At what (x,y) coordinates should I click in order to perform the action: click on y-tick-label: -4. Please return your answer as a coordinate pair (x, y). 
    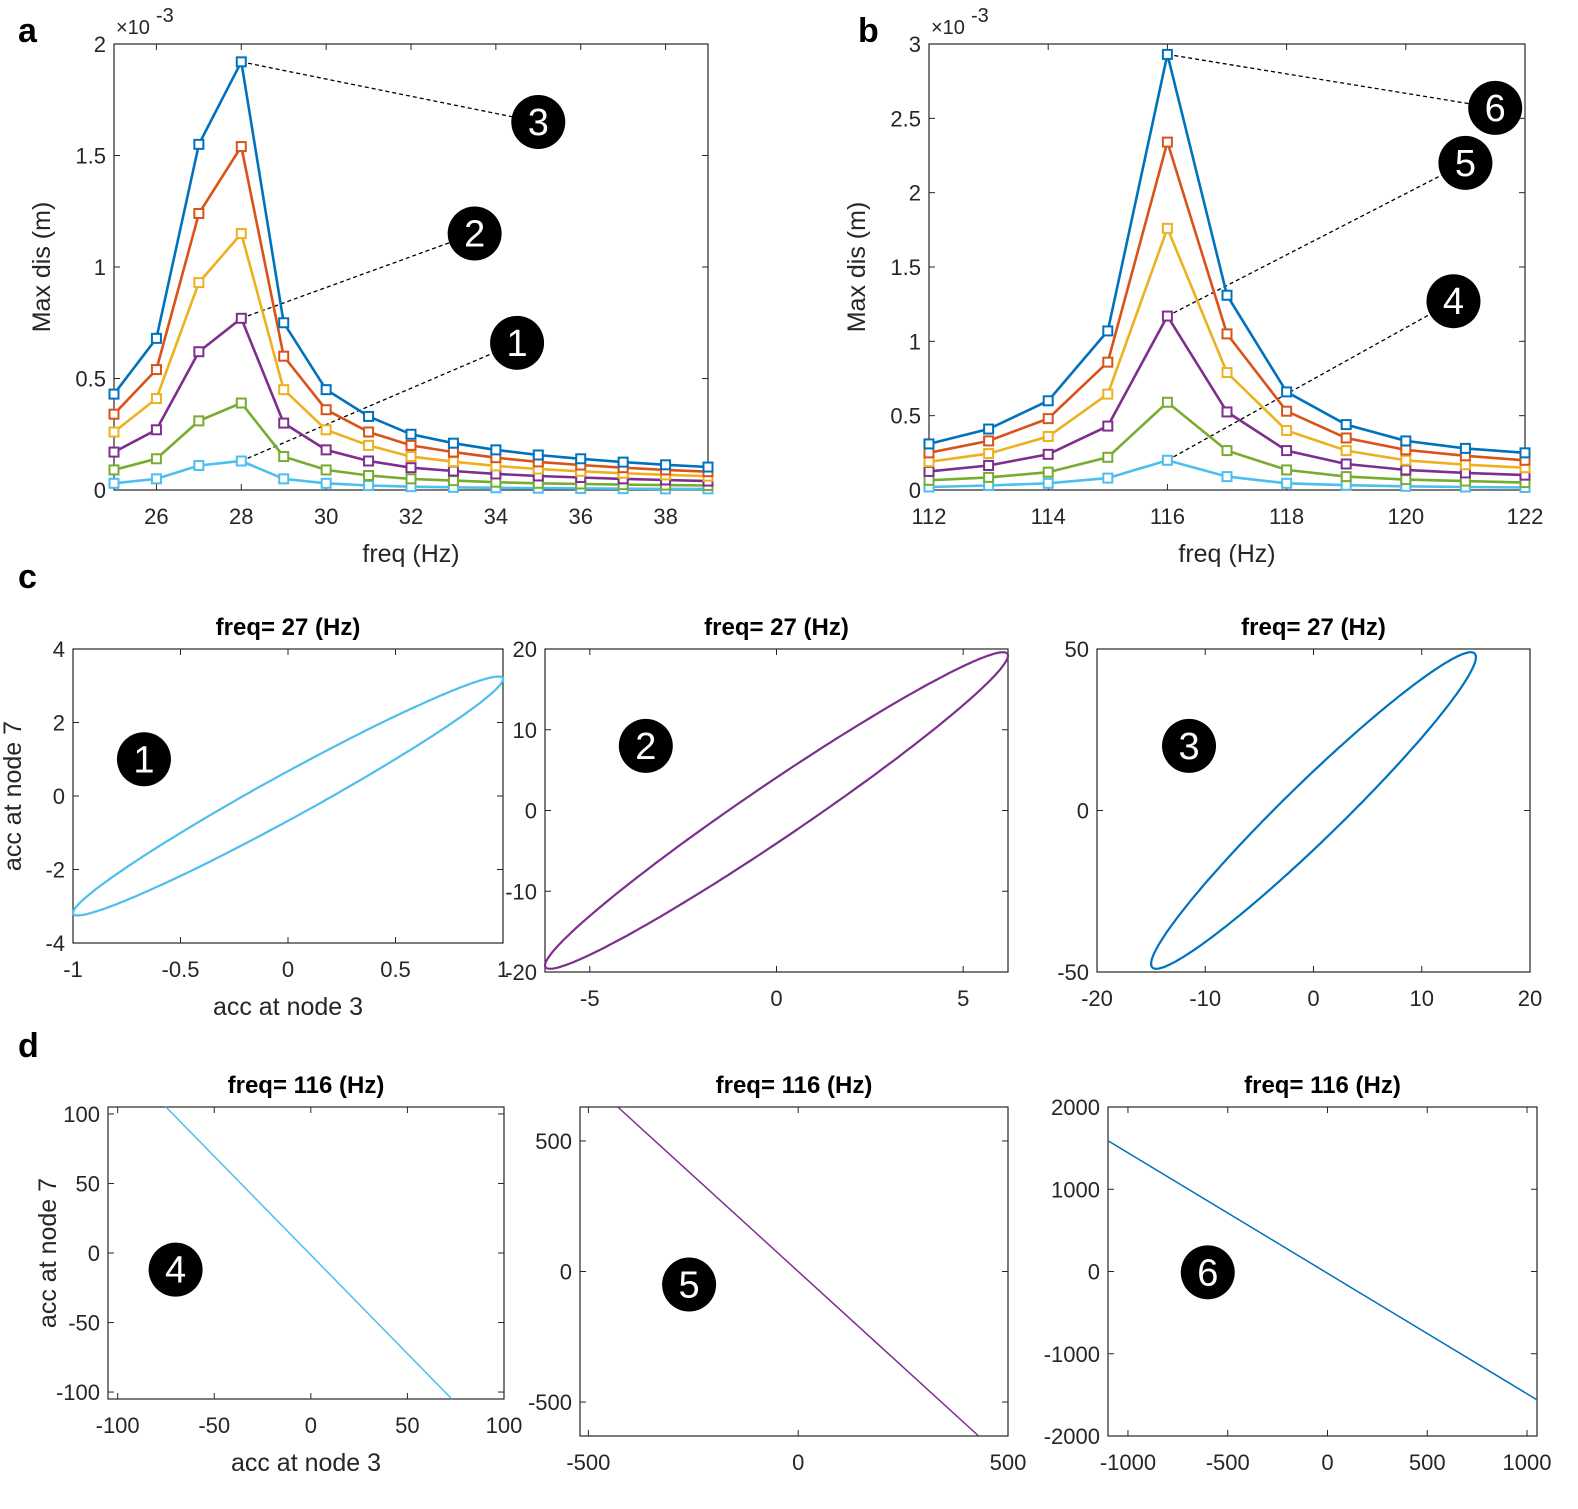
    Looking at the image, I should click on (55, 943).